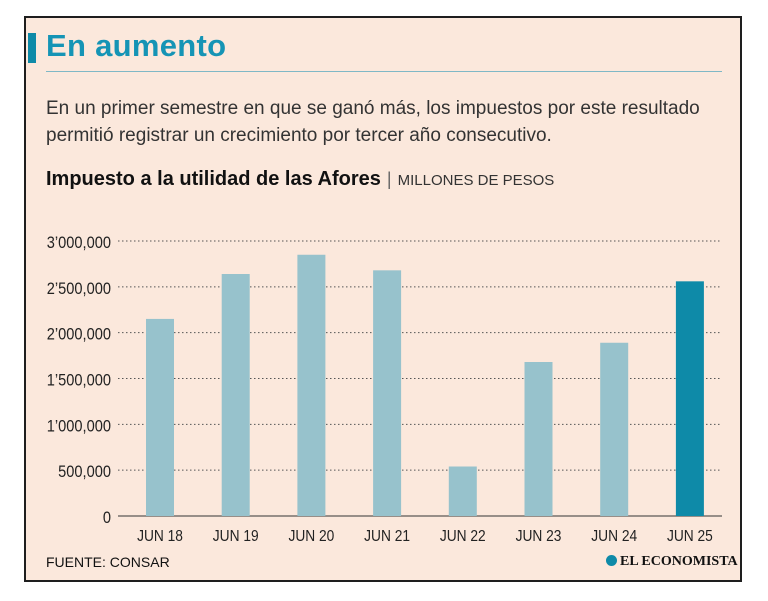 Image resolution: width=768 pixels, height=601 pixels. What do you see at coordinates (614, 536) in the screenshot?
I see `x-tick-label: JUN 24` at bounding box center [614, 536].